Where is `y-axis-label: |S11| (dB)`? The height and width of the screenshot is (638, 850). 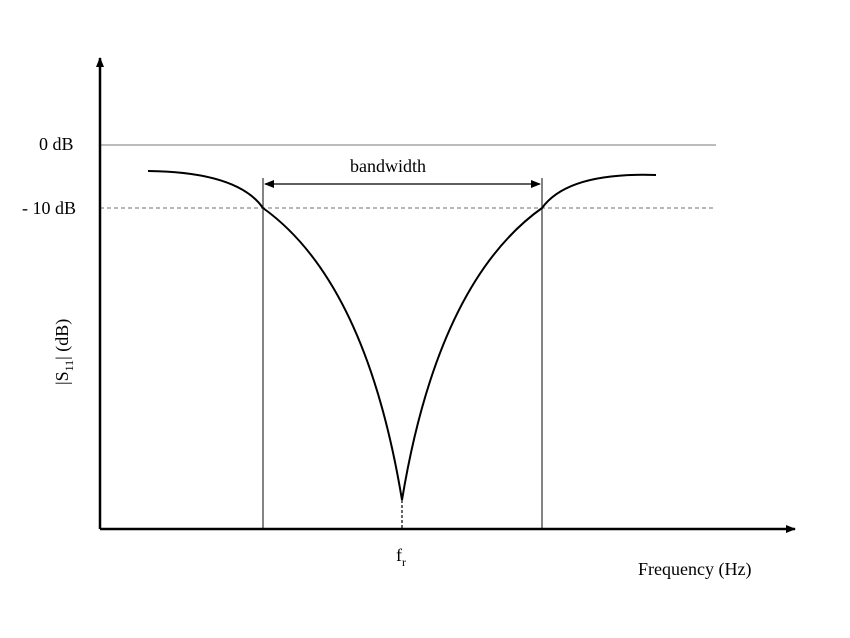
y-axis-label: |S11| (dB) is located at coordinates (64, 352).